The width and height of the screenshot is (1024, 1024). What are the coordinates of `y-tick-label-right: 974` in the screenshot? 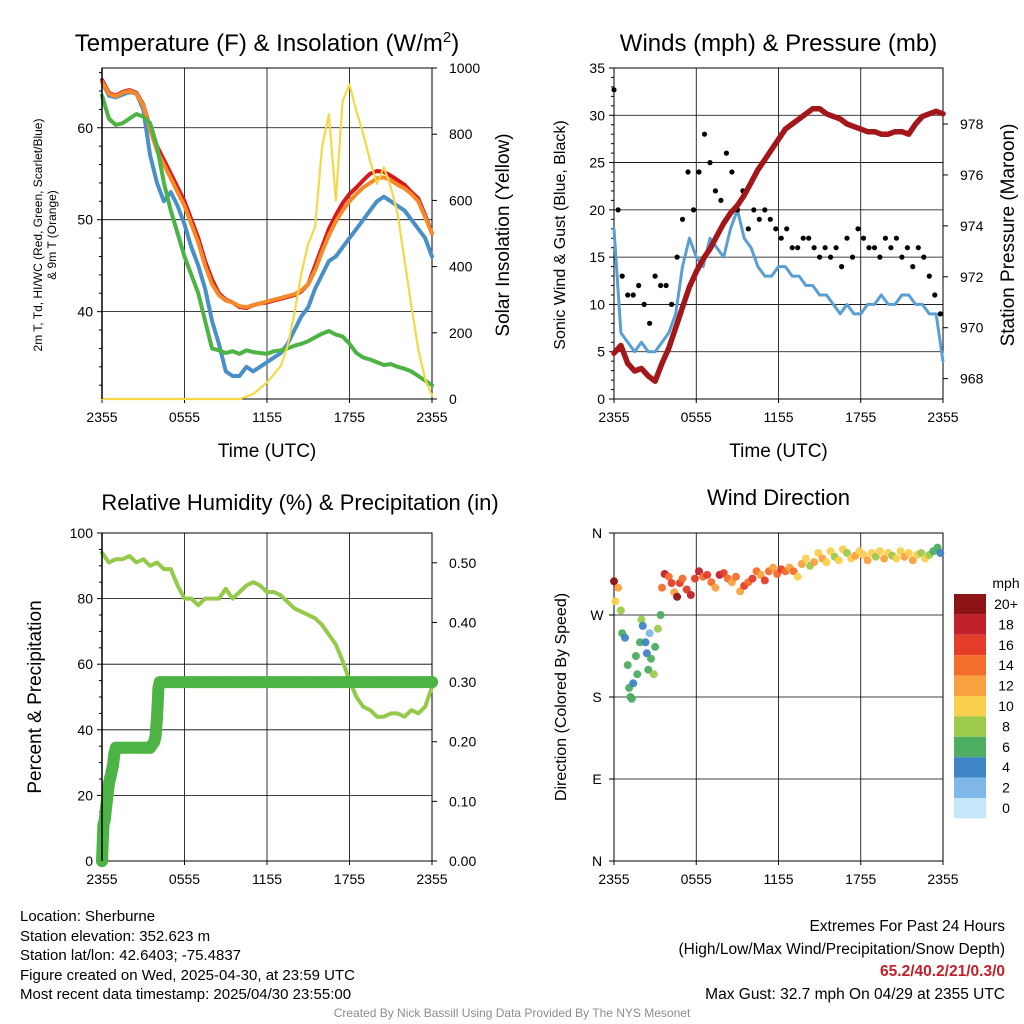 It's located at (972, 226).